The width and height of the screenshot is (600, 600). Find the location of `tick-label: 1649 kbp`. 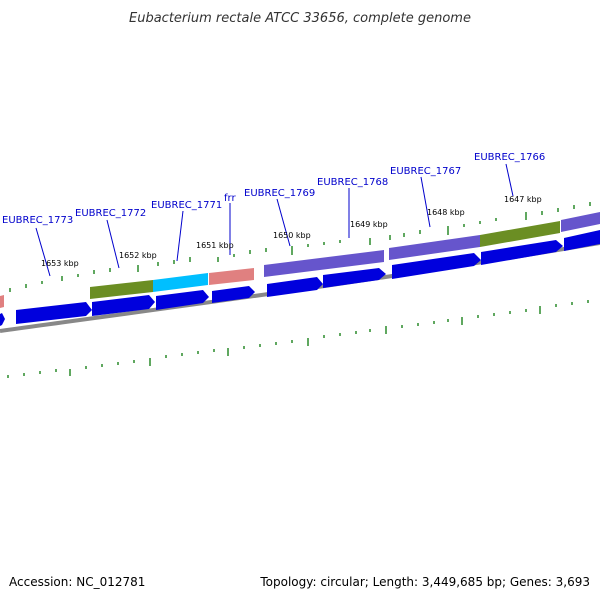

tick-label: 1649 kbp is located at coordinates (369, 224).